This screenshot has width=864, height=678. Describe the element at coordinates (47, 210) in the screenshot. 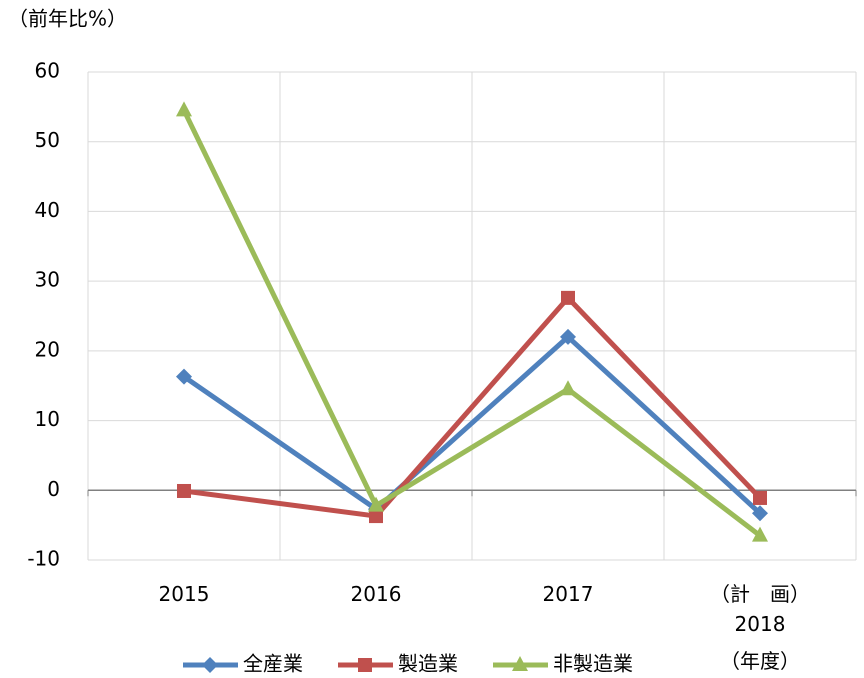

I see `y-tick-label: 40` at that location.